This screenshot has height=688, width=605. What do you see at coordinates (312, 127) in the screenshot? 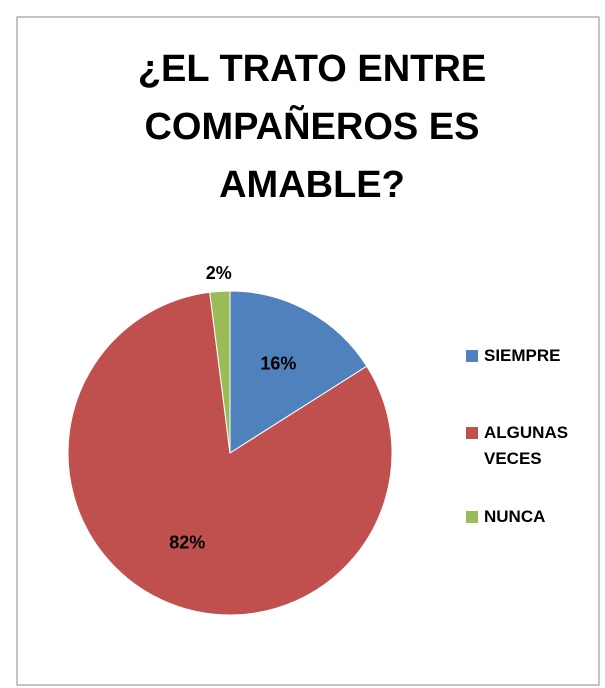
I see `chart-title: ¿EL TRATO ENTRE COMPAÑEROS ES AMABLE?` at bounding box center [312, 127].